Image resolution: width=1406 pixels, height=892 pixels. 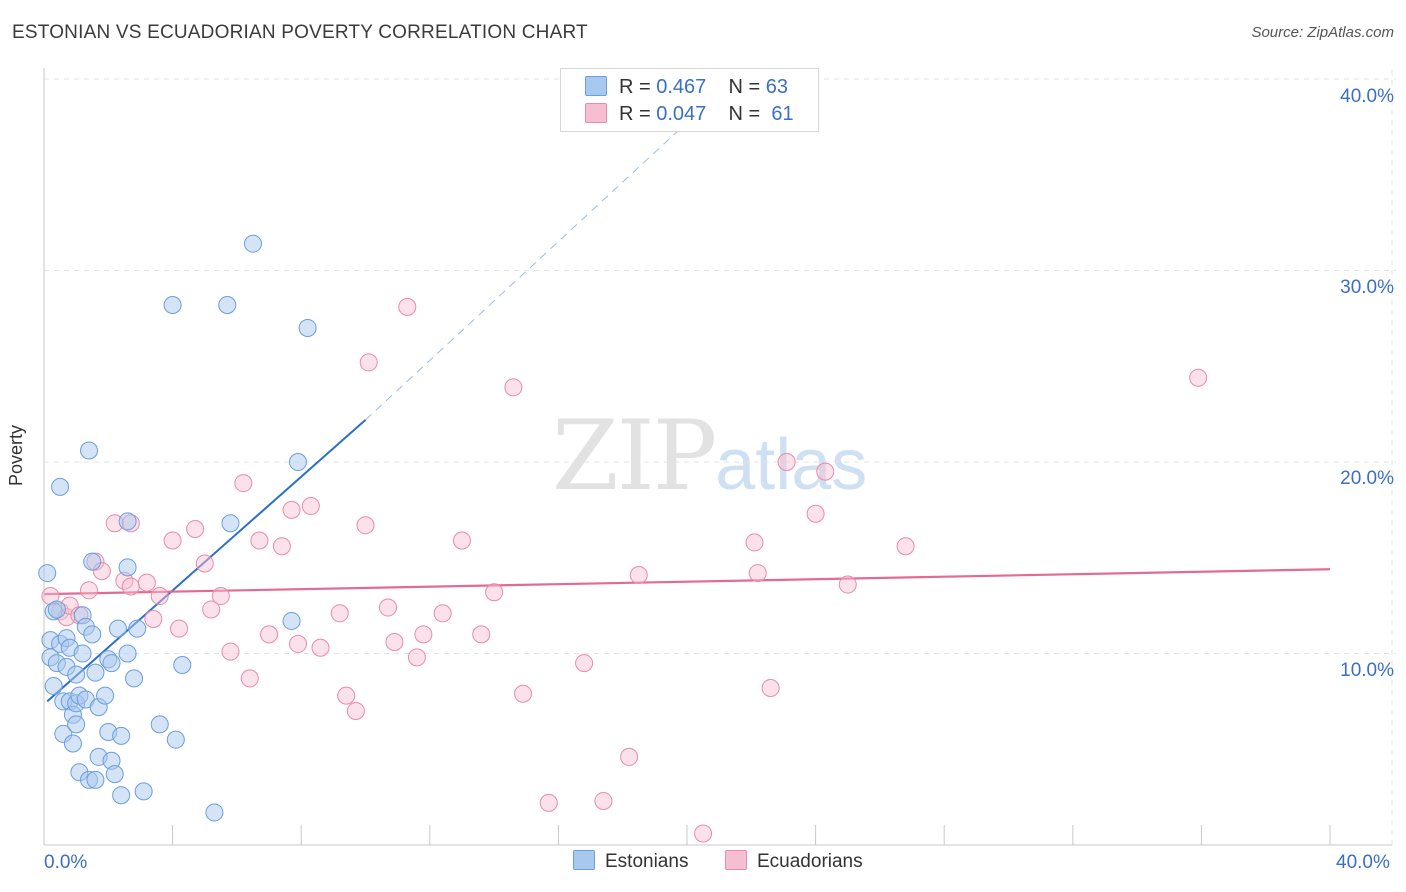 I want to click on y-tick-label-20: 20.0%, so click(x=1367, y=478).